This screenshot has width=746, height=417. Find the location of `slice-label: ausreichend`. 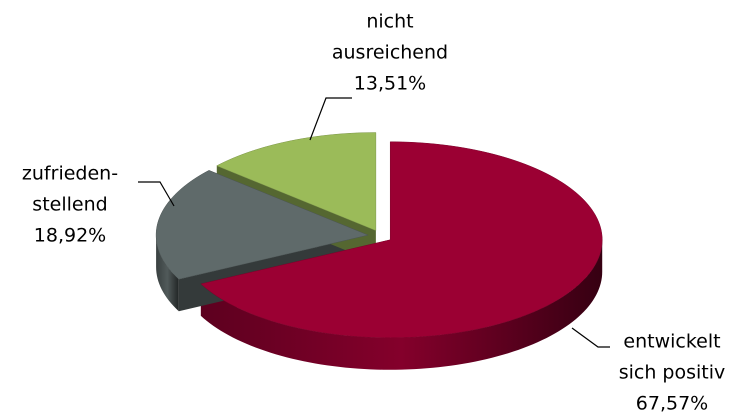

slice-label: ausreichend is located at coordinates (390, 53).